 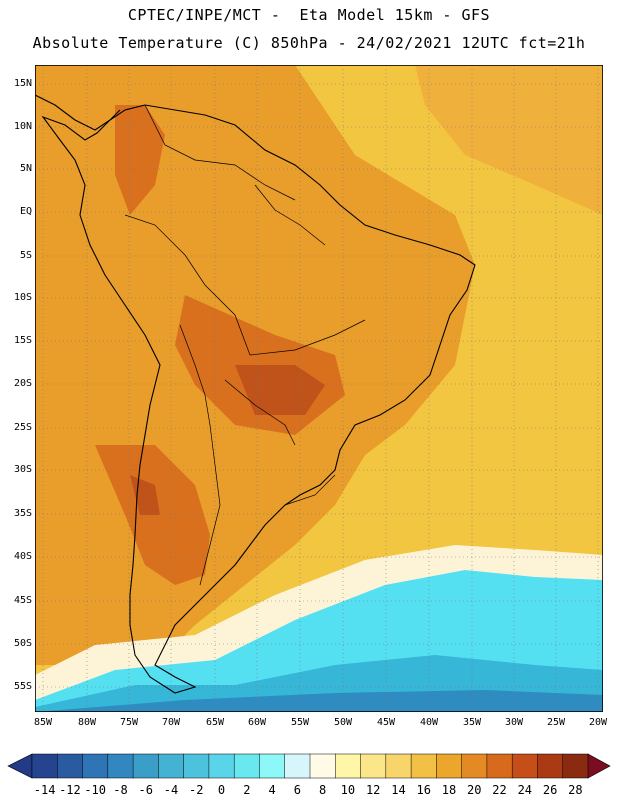 What do you see at coordinates (25, 168) in the screenshot?
I see `lat-label: 5N` at bounding box center [25, 168].